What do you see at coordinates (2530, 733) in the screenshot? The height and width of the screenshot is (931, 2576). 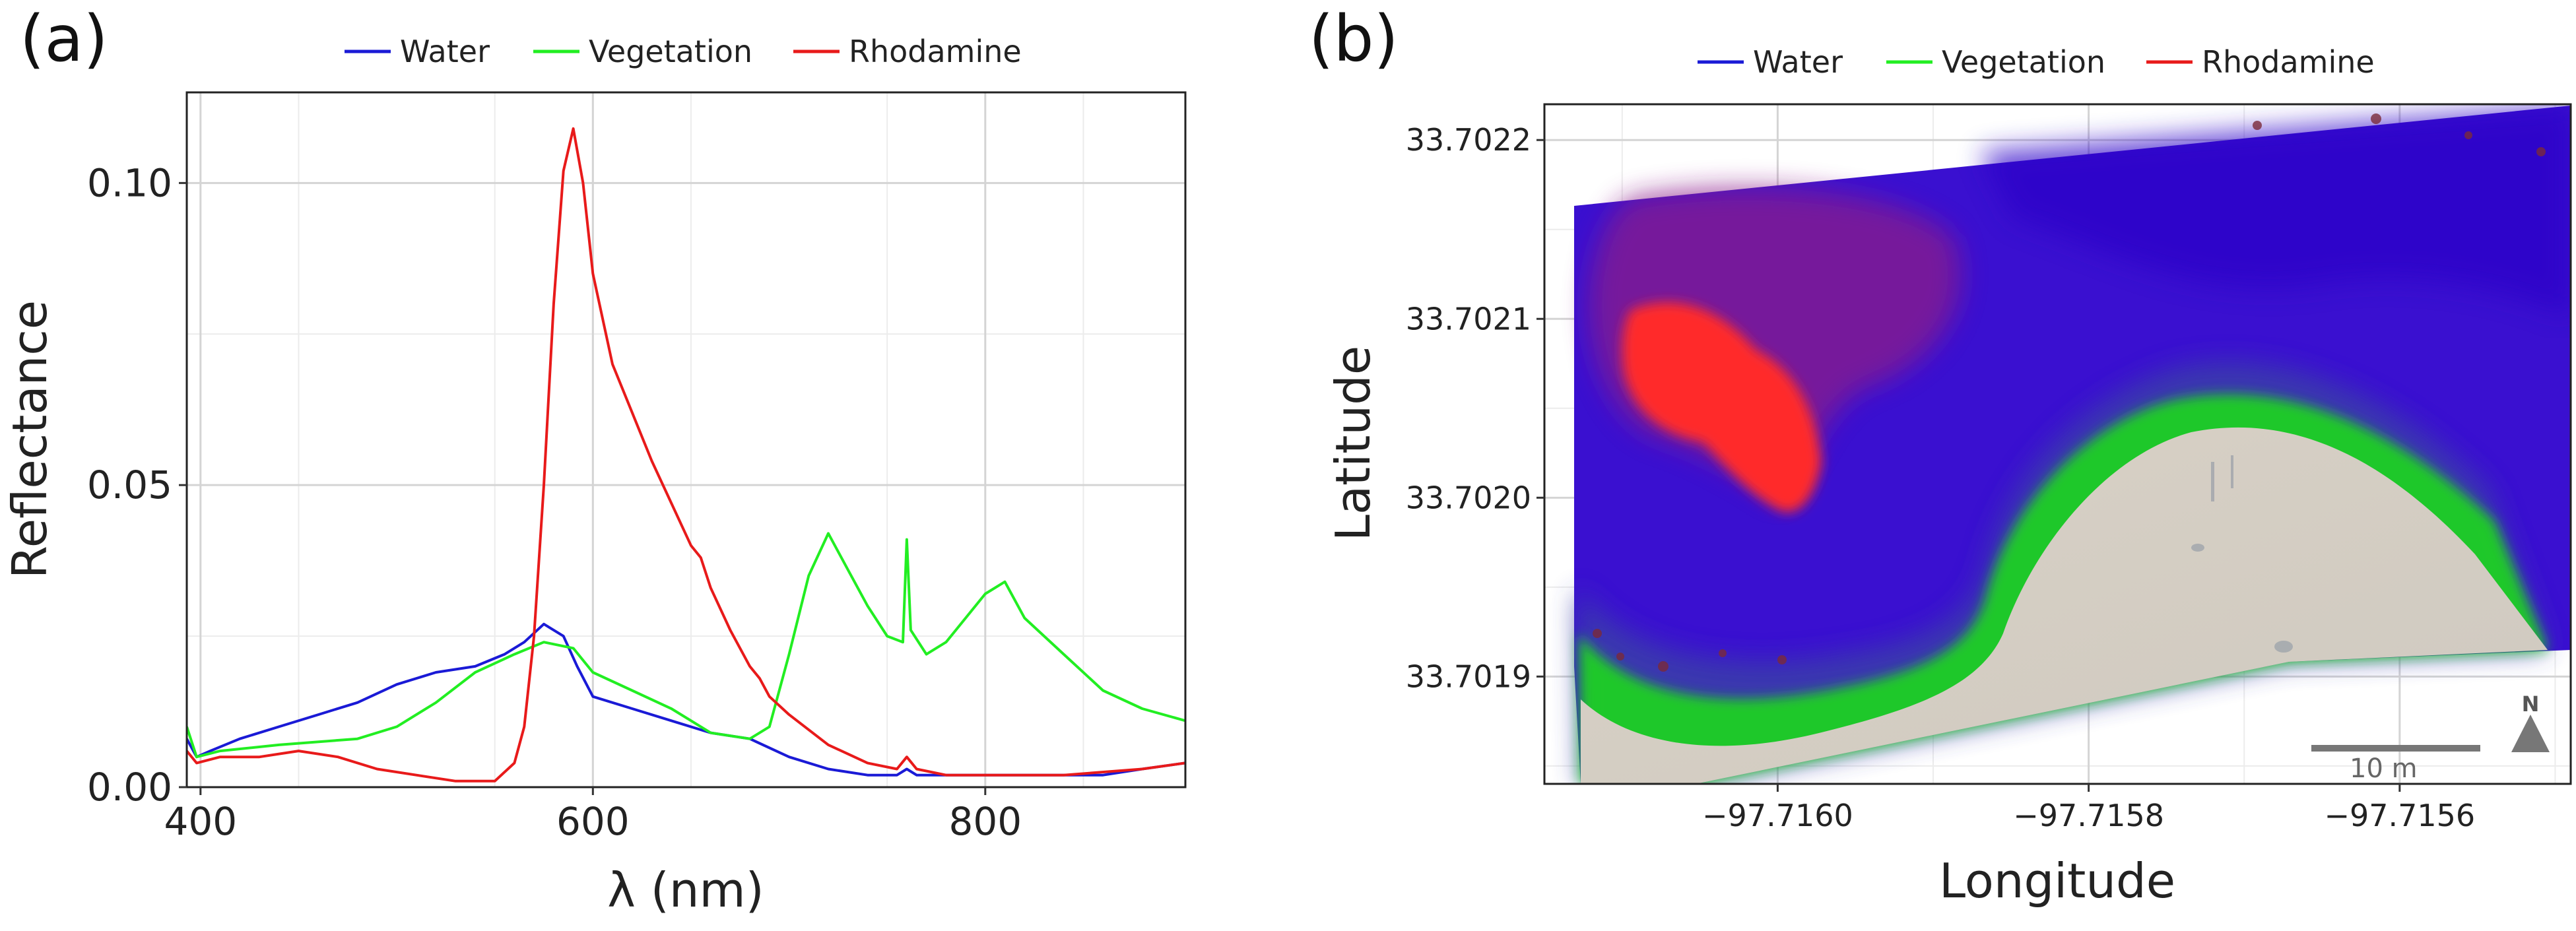 I see `north-arrow-icon` at bounding box center [2530, 733].